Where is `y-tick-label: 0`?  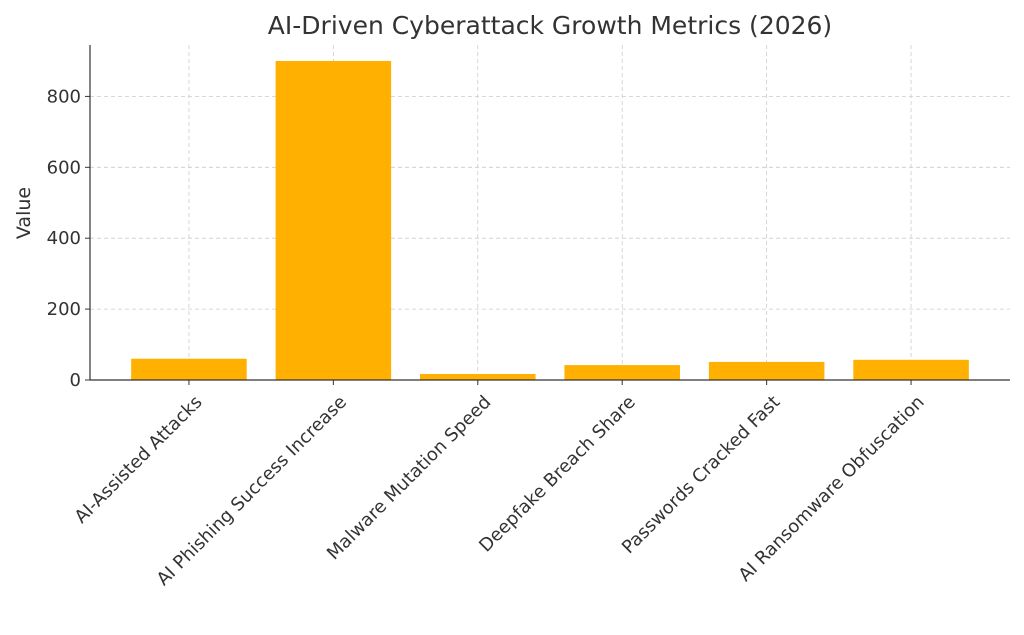 y-tick-label: 0 is located at coordinates (75, 380).